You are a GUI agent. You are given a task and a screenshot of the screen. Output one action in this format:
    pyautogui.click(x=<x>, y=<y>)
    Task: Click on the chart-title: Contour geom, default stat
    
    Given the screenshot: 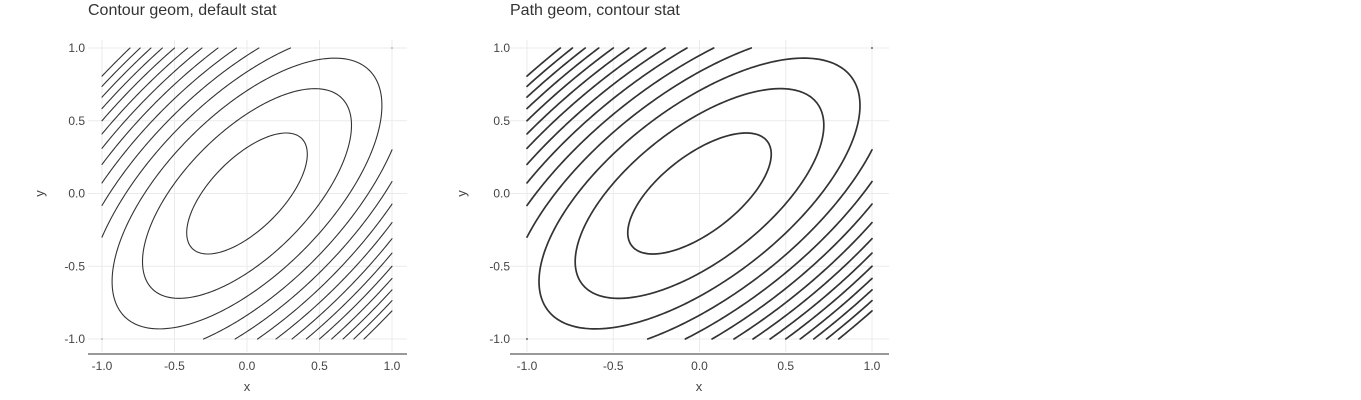 What is the action you would take?
    pyautogui.click(x=182, y=10)
    